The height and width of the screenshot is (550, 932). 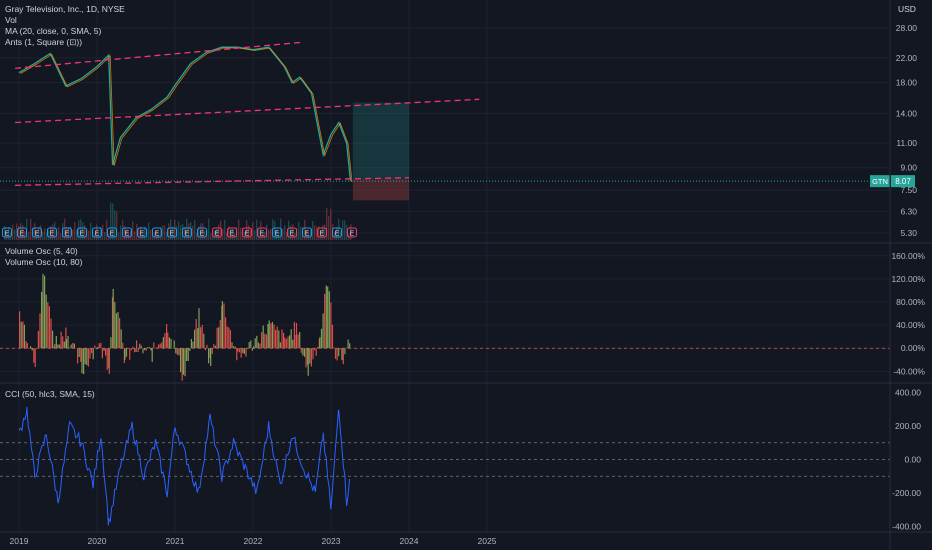 I want to click on cci-label: CCI (50, hlc3, SMA, 15), so click(x=50, y=394).